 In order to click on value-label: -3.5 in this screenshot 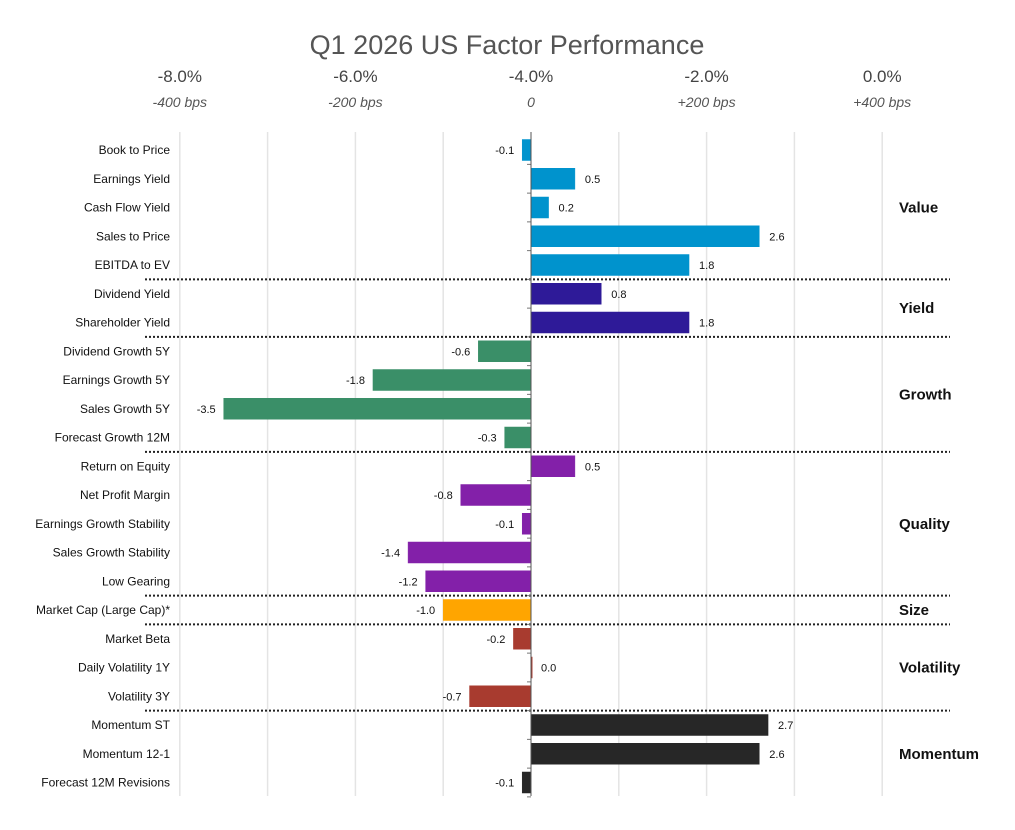, I will do `click(206, 410)`.